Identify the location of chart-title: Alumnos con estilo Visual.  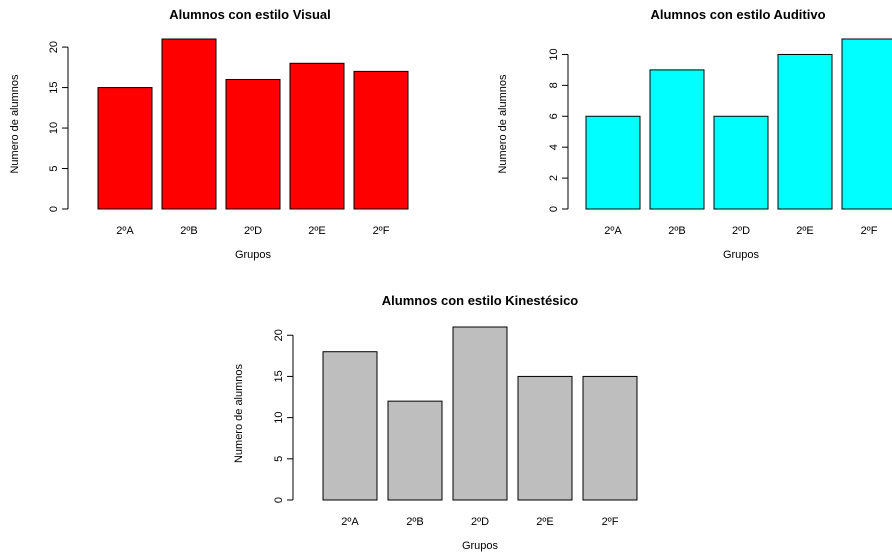
(250, 14).